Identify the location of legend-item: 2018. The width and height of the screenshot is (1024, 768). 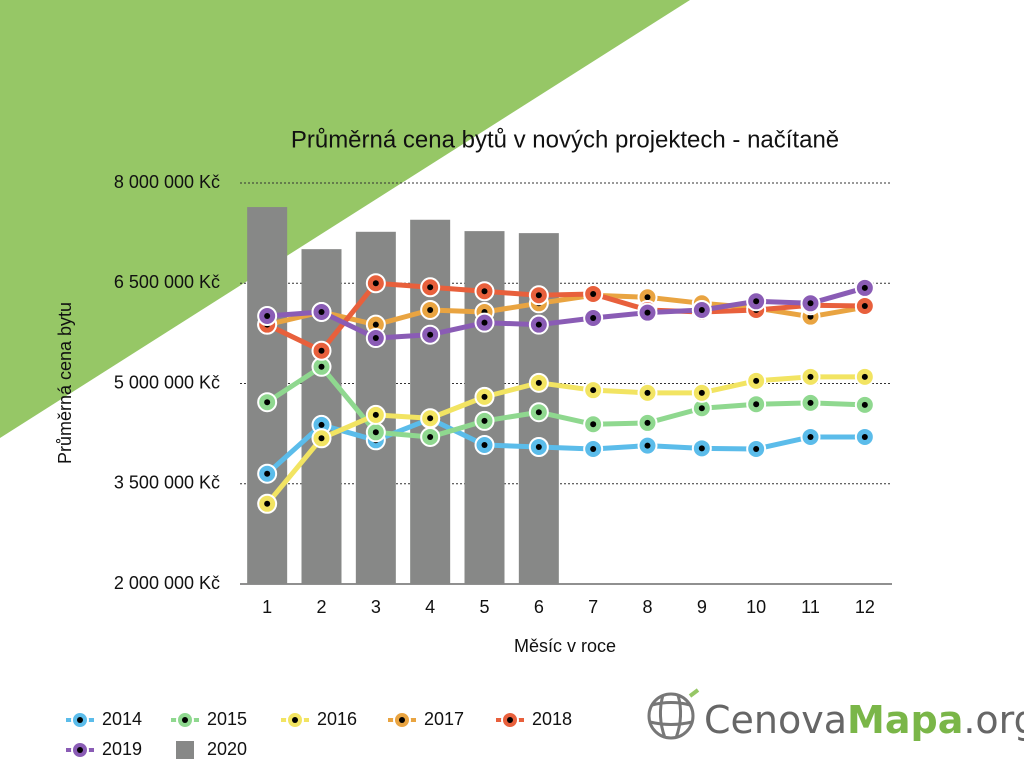
(534, 719).